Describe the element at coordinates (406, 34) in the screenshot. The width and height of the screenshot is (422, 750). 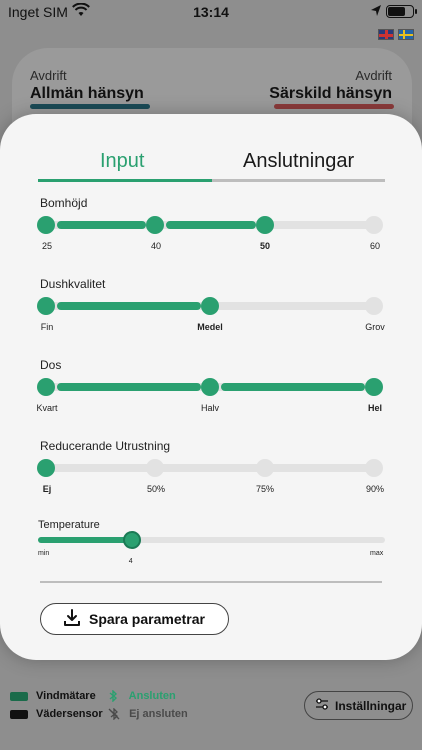
I see `sweden-flag-icon` at that location.